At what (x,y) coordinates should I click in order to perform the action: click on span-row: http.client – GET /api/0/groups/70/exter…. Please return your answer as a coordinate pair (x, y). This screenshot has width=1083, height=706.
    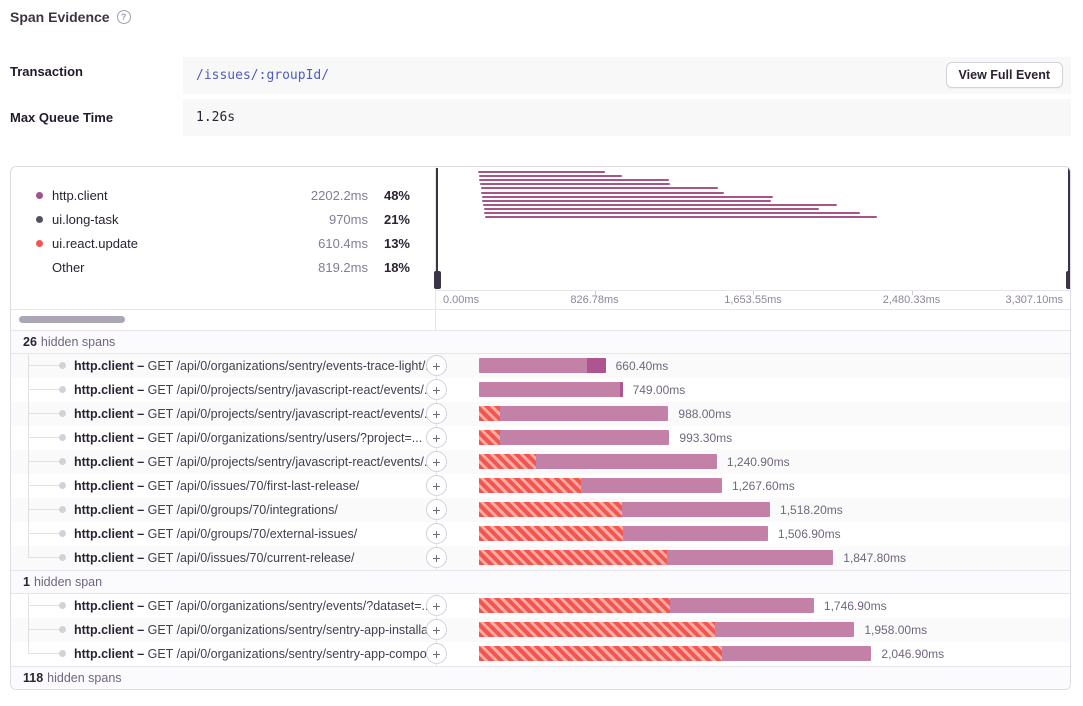
    Looking at the image, I should click on (540, 534).